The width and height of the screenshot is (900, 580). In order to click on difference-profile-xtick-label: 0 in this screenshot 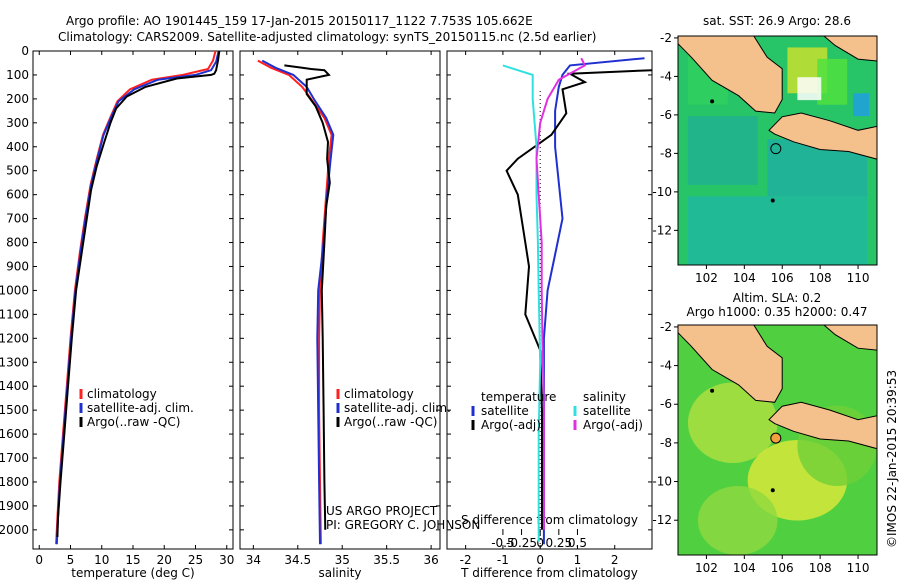, I will do `click(540, 560)`.